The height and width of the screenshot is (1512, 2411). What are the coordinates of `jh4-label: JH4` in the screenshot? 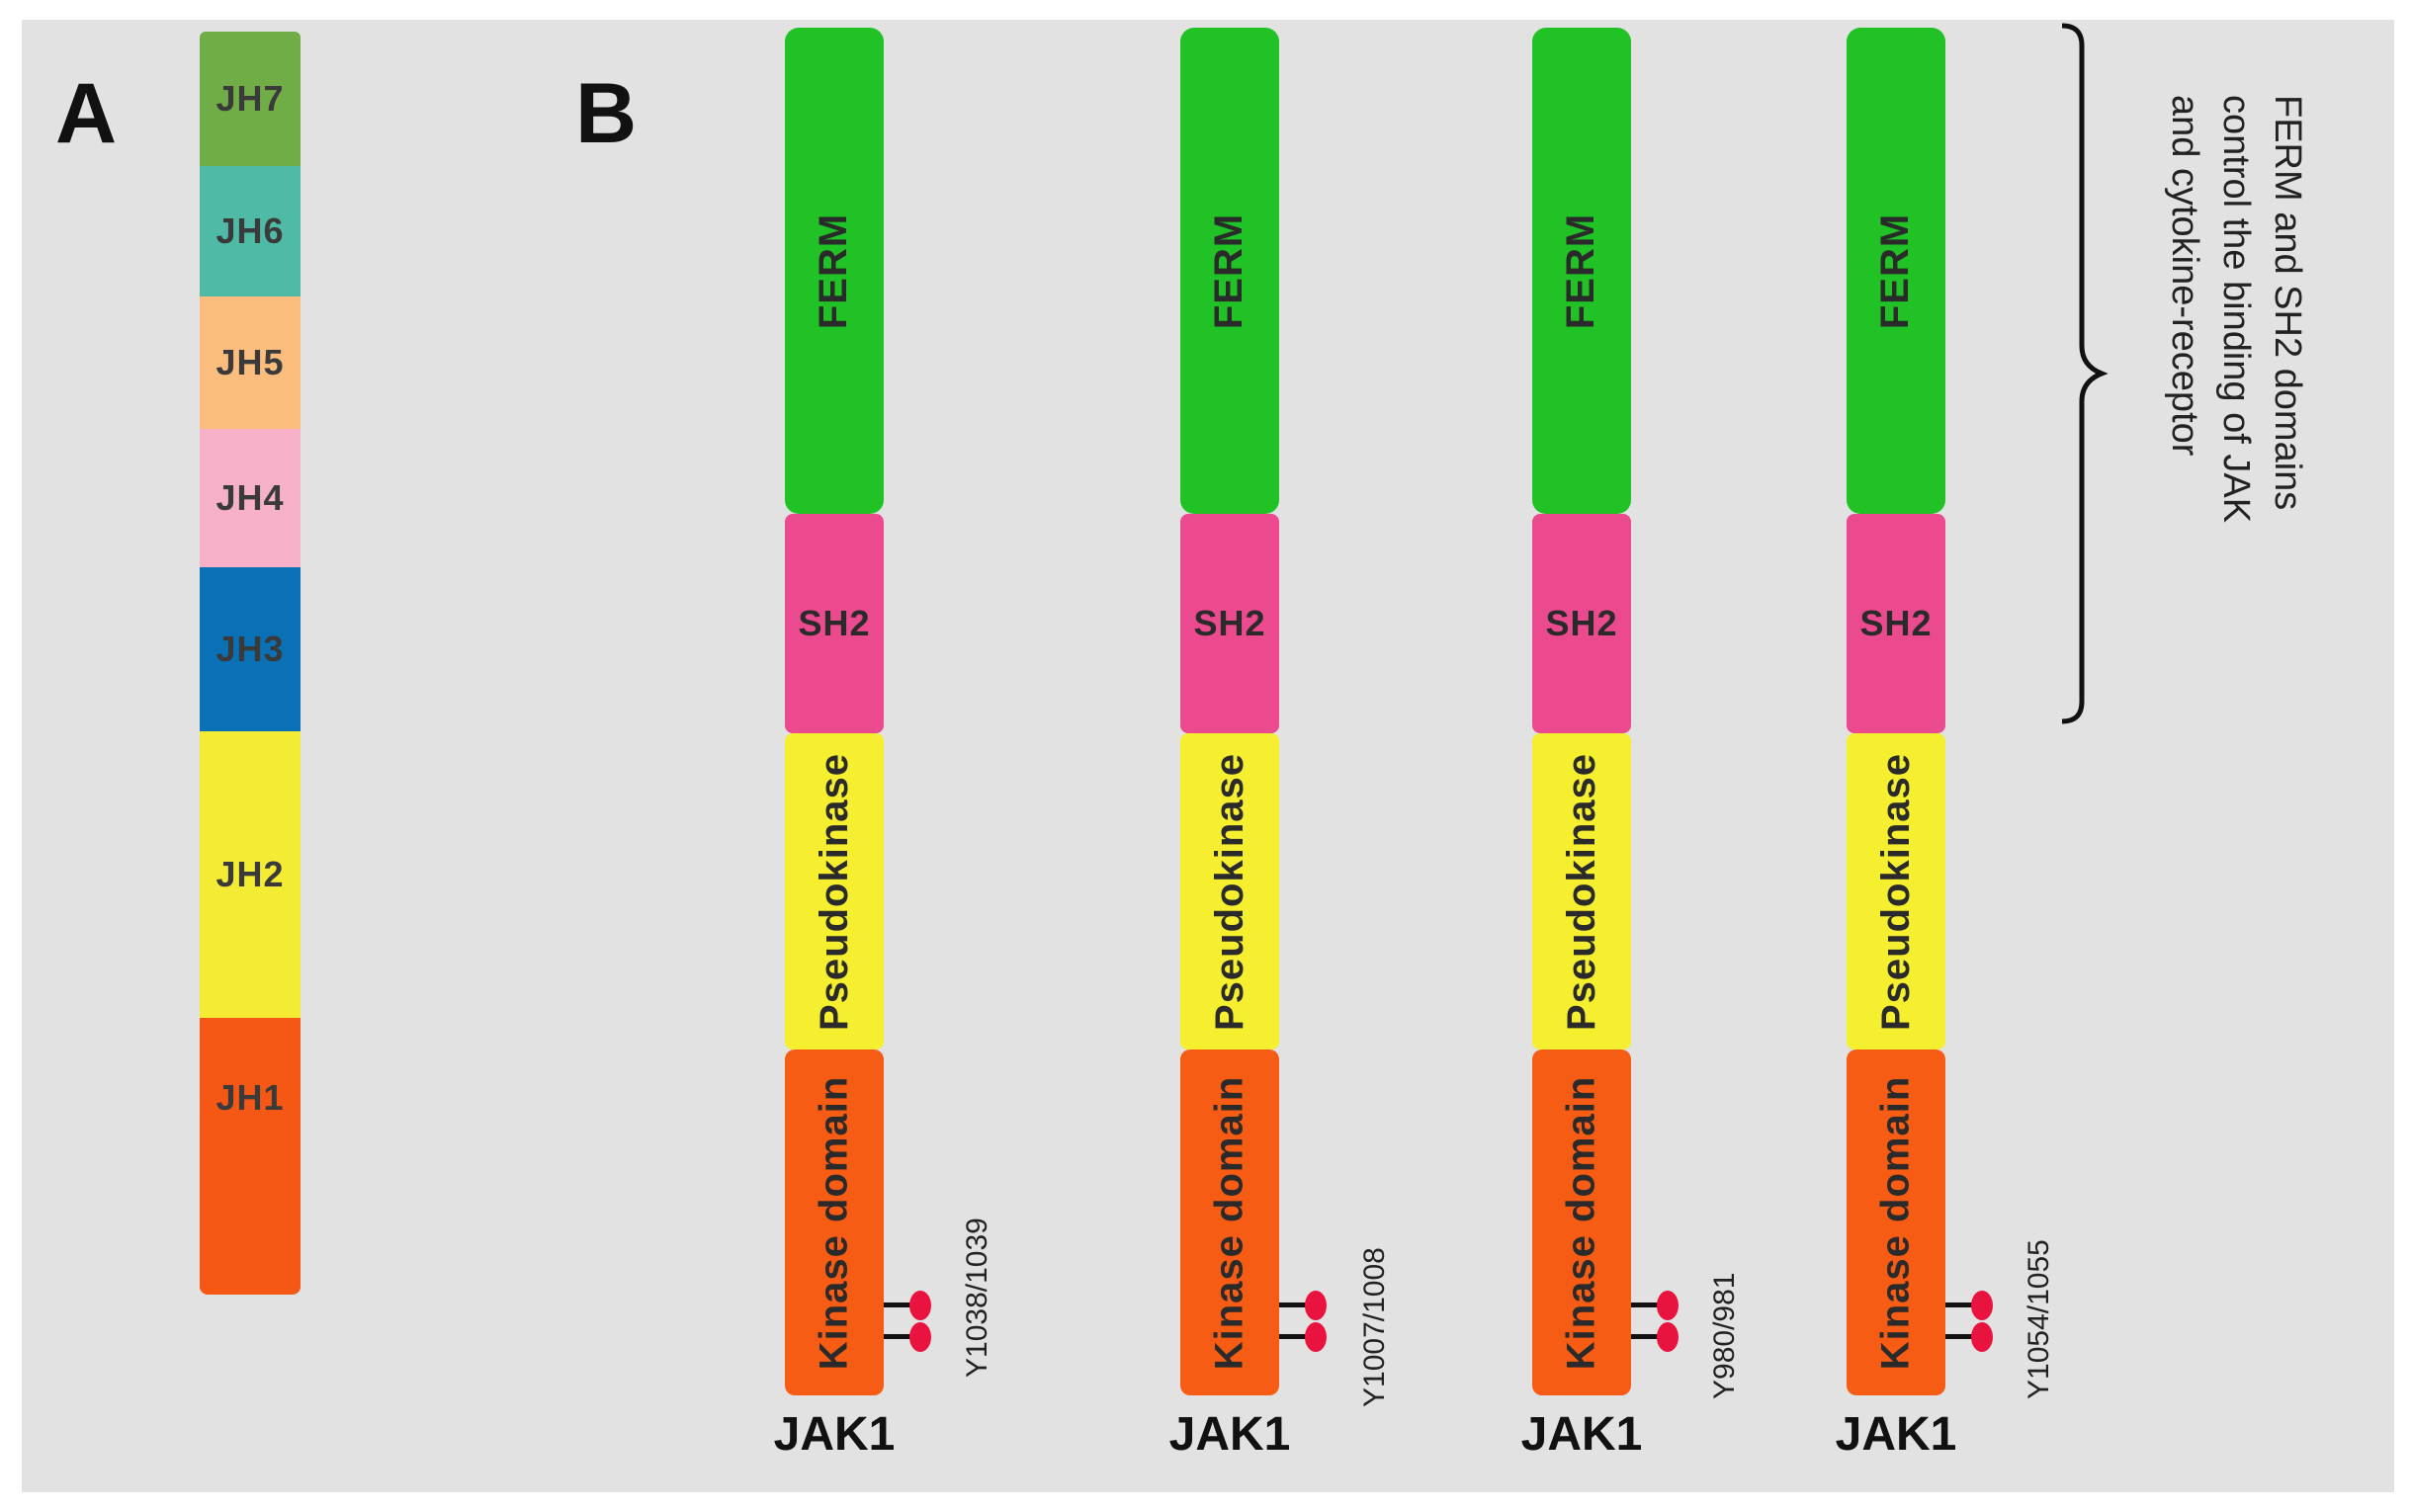 It's located at (250, 497).